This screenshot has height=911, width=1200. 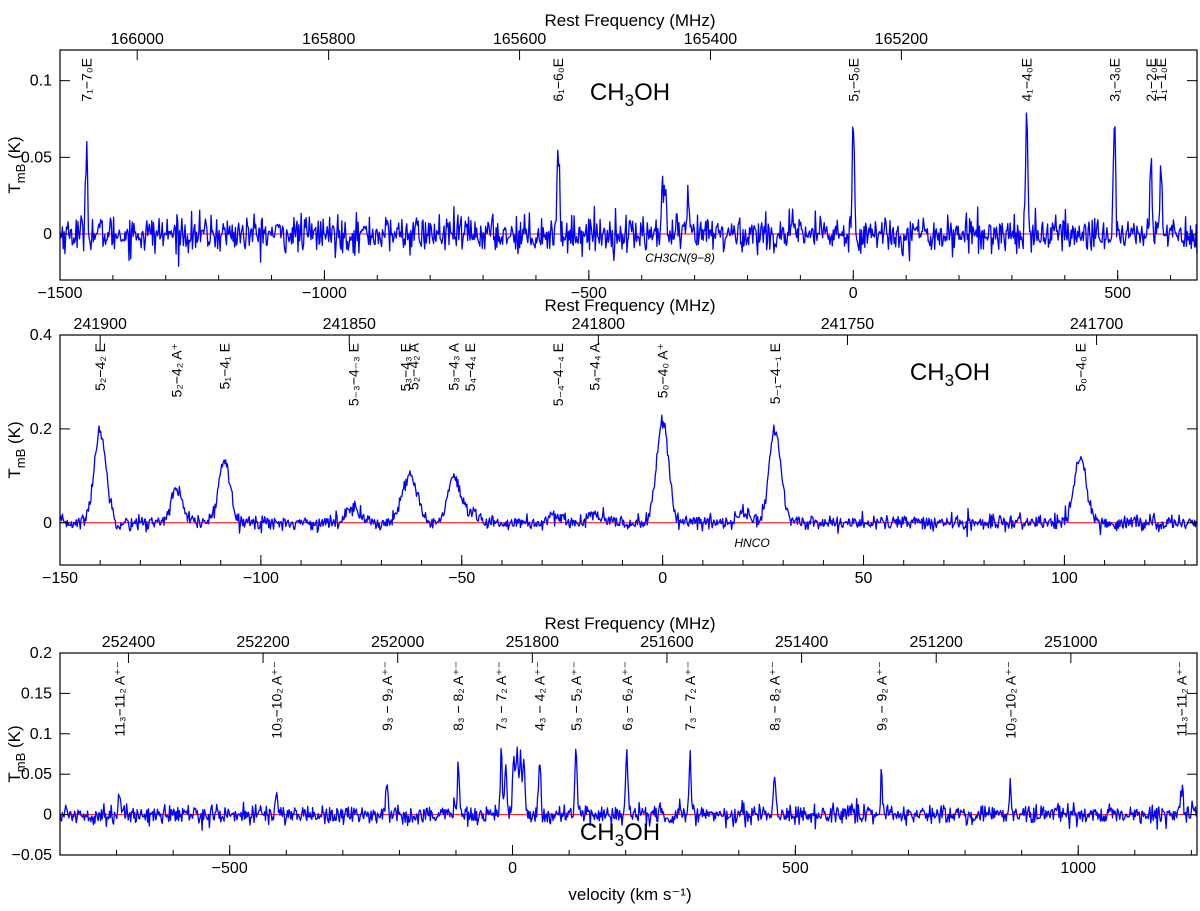 I want to click on x-tick-label: 50, so click(x=864, y=578).